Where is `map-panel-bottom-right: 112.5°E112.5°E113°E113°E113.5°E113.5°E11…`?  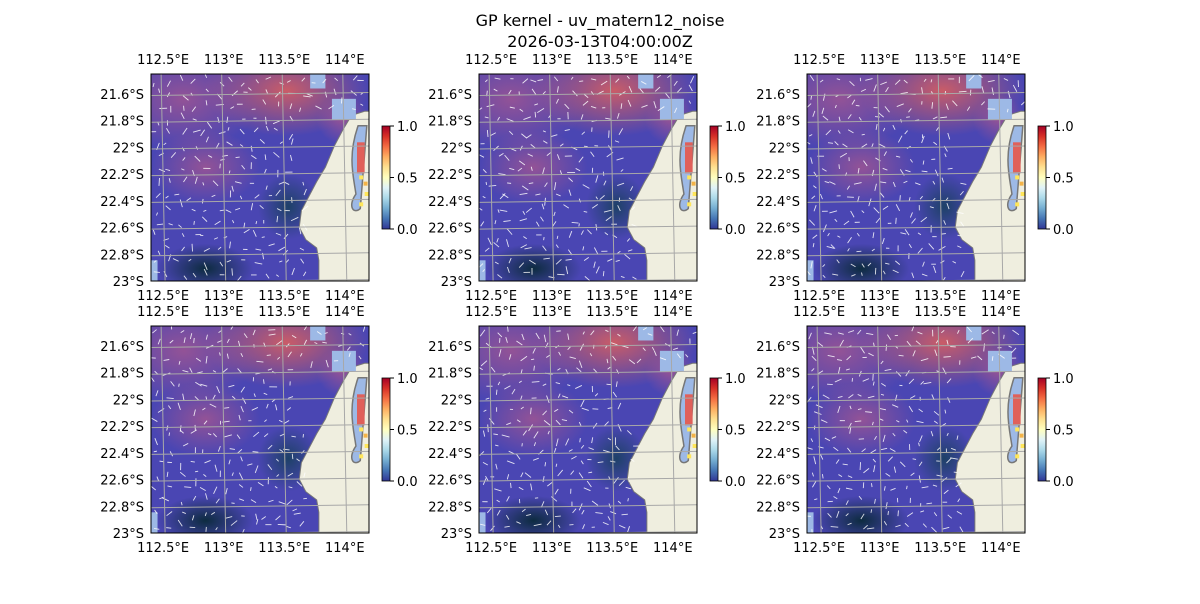 map-panel-bottom-right: 112.5°E112.5°E113°E113°E113.5°E113.5°E11… is located at coordinates (914, 426).